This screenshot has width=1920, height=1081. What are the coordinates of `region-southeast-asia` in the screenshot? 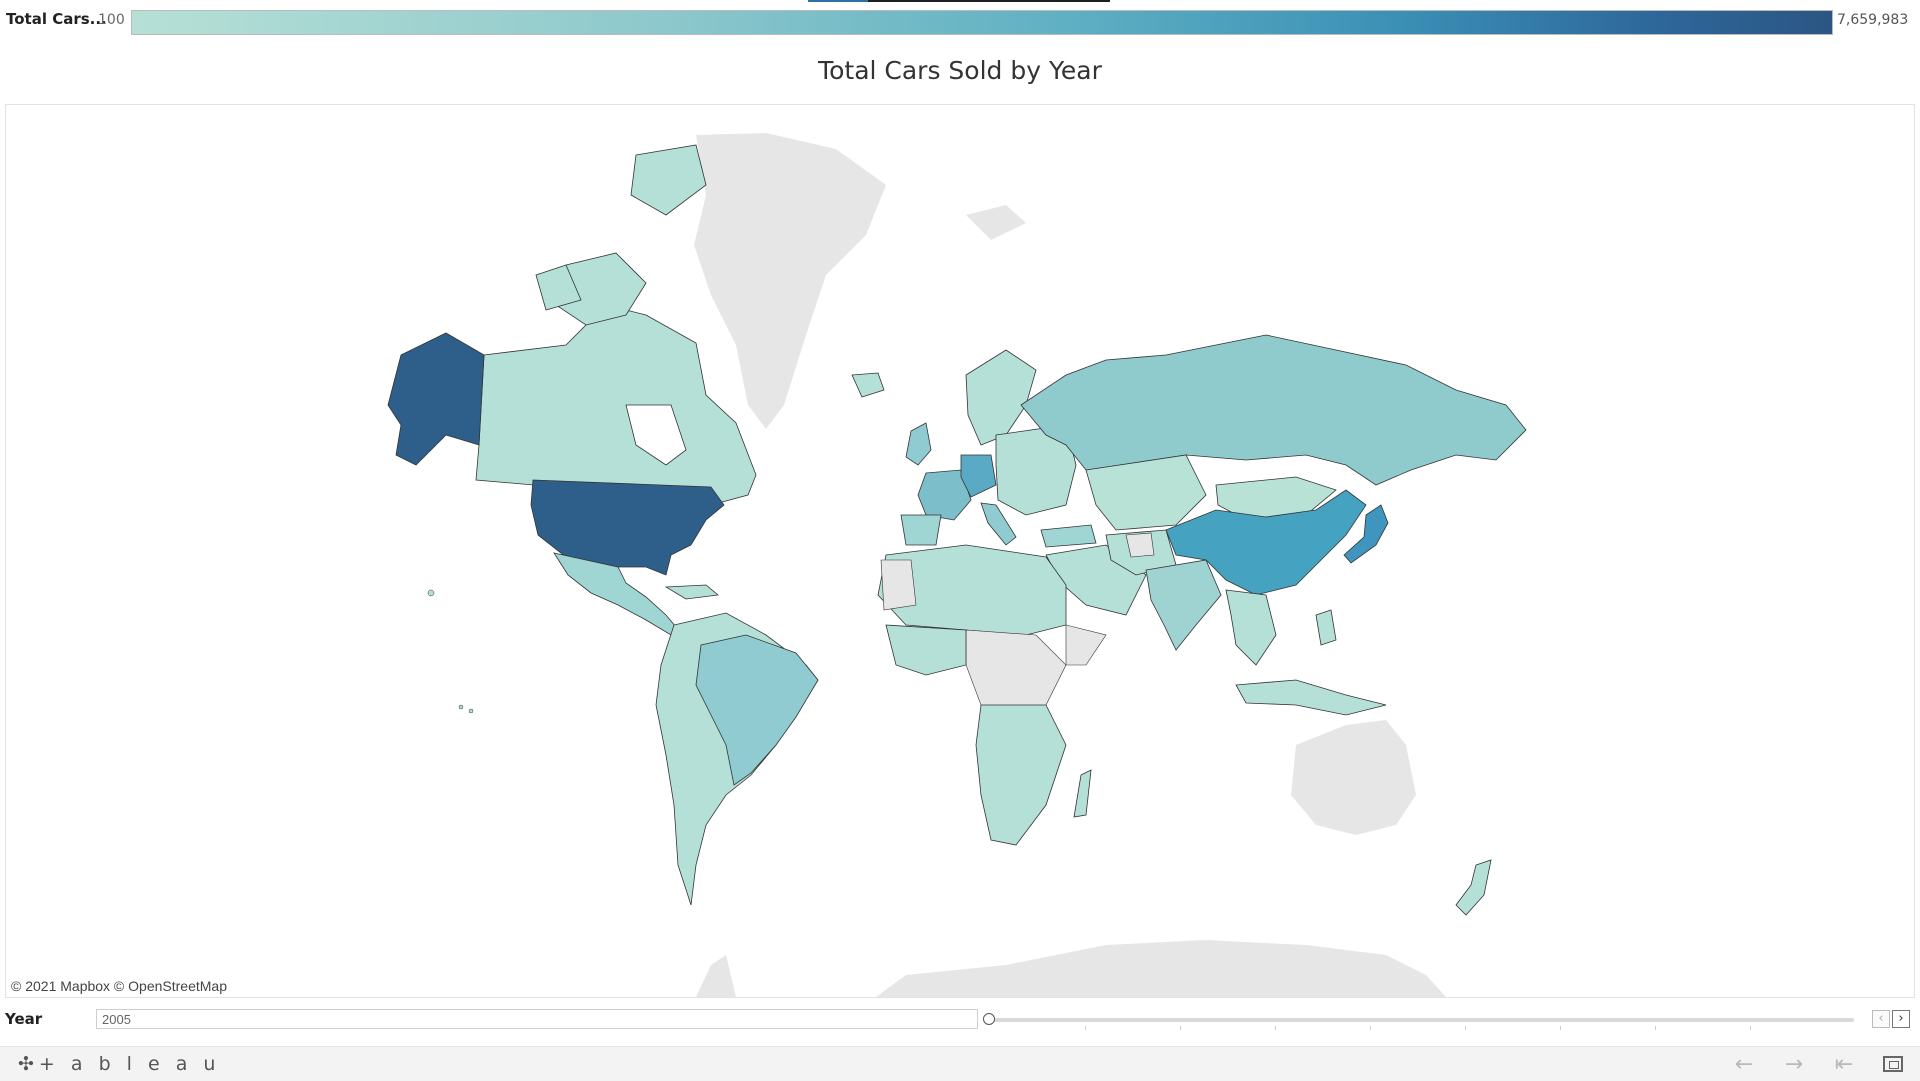 It's located at (1251, 627).